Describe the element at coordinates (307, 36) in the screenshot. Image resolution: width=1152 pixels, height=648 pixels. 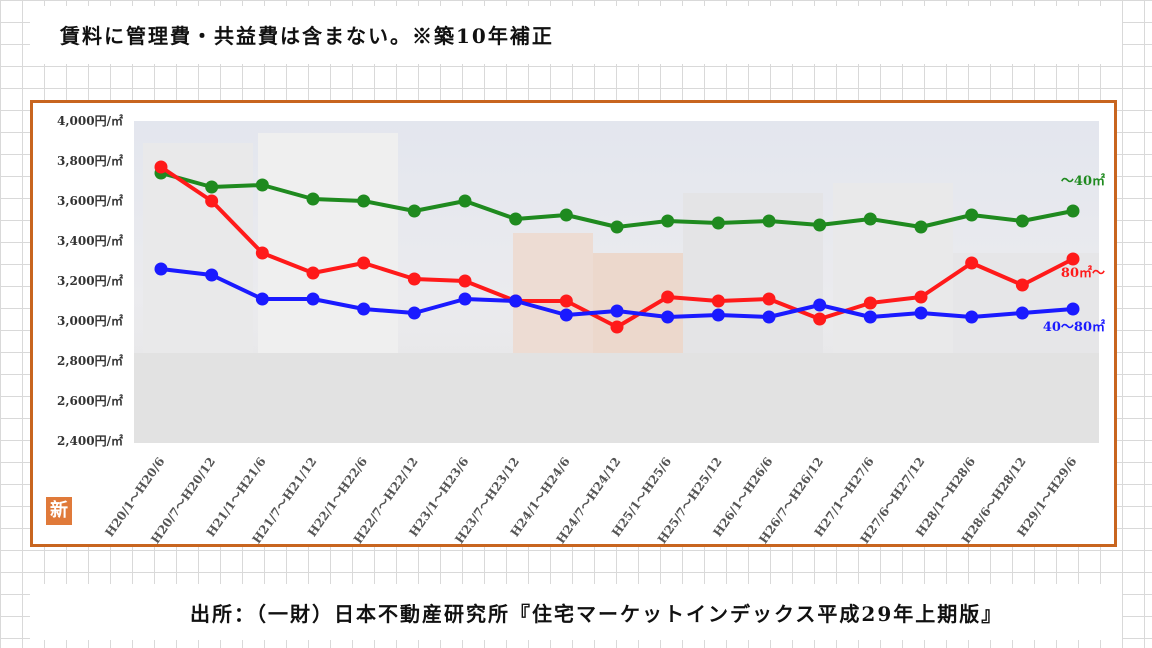
I see `chart-note: 賃料に管理費・共益費は含まない。※築10年補正` at that location.